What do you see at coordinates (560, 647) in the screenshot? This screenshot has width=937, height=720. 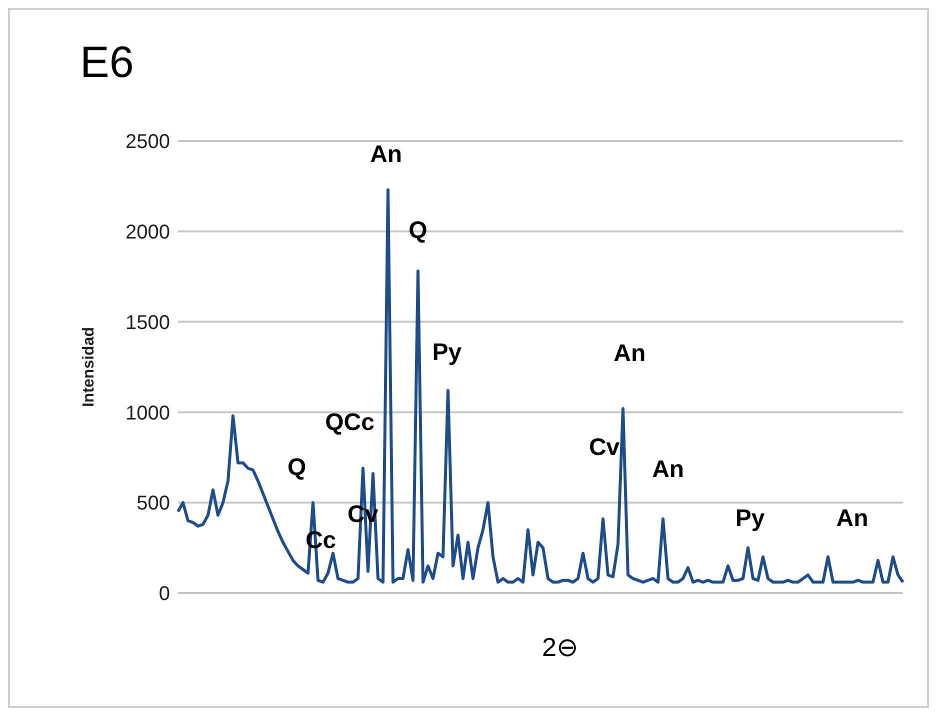 I see `x-axis-title: 2⊖` at bounding box center [560, 647].